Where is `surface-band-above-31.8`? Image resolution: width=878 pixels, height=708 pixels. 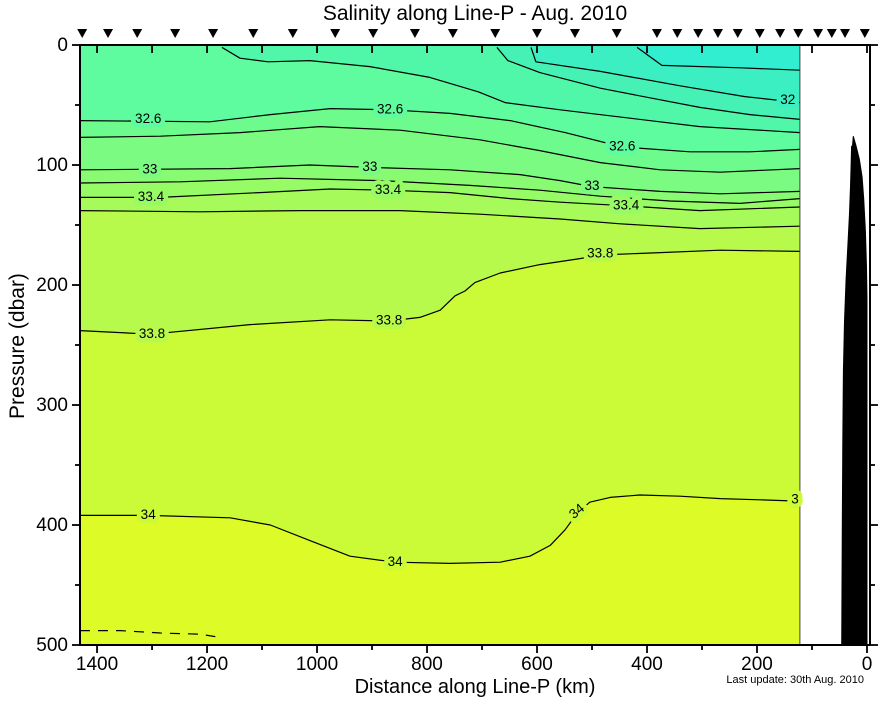 surface-band-above-31.8 is located at coordinates (718, 58).